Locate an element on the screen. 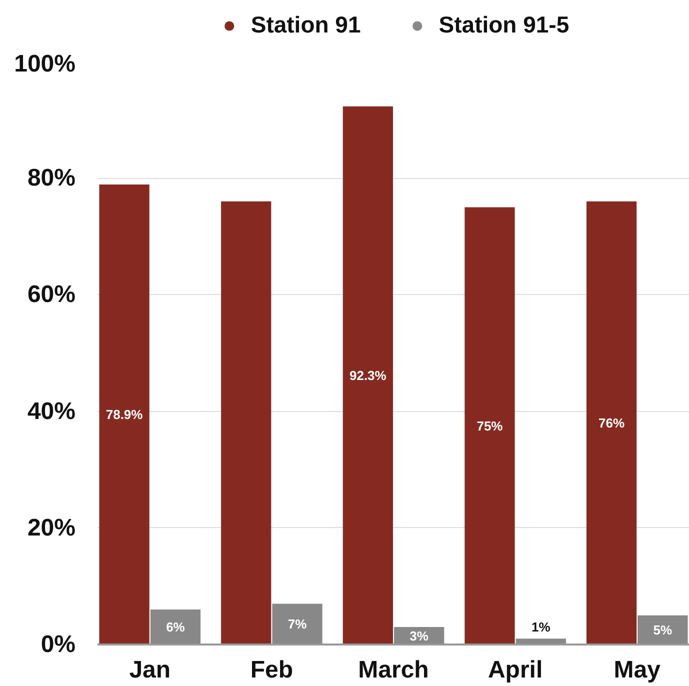 This screenshot has width=689, height=686. x-tick-label: Jan is located at coordinates (150, 670).